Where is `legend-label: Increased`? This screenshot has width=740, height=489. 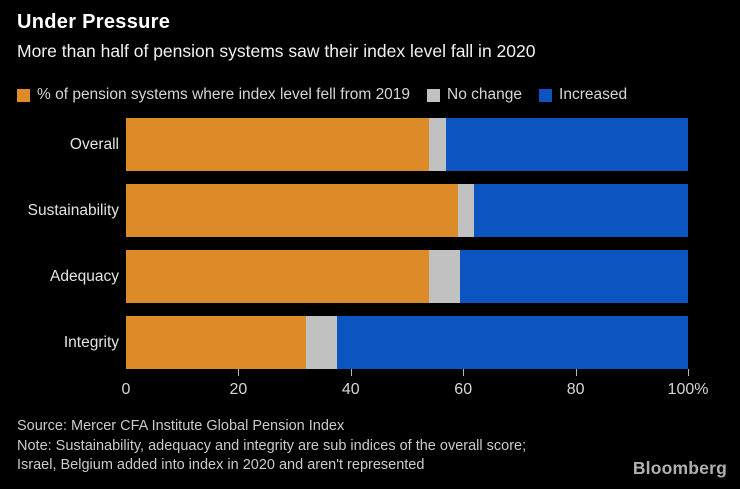
legend-label: Increased is located at coordinates (593, 94).